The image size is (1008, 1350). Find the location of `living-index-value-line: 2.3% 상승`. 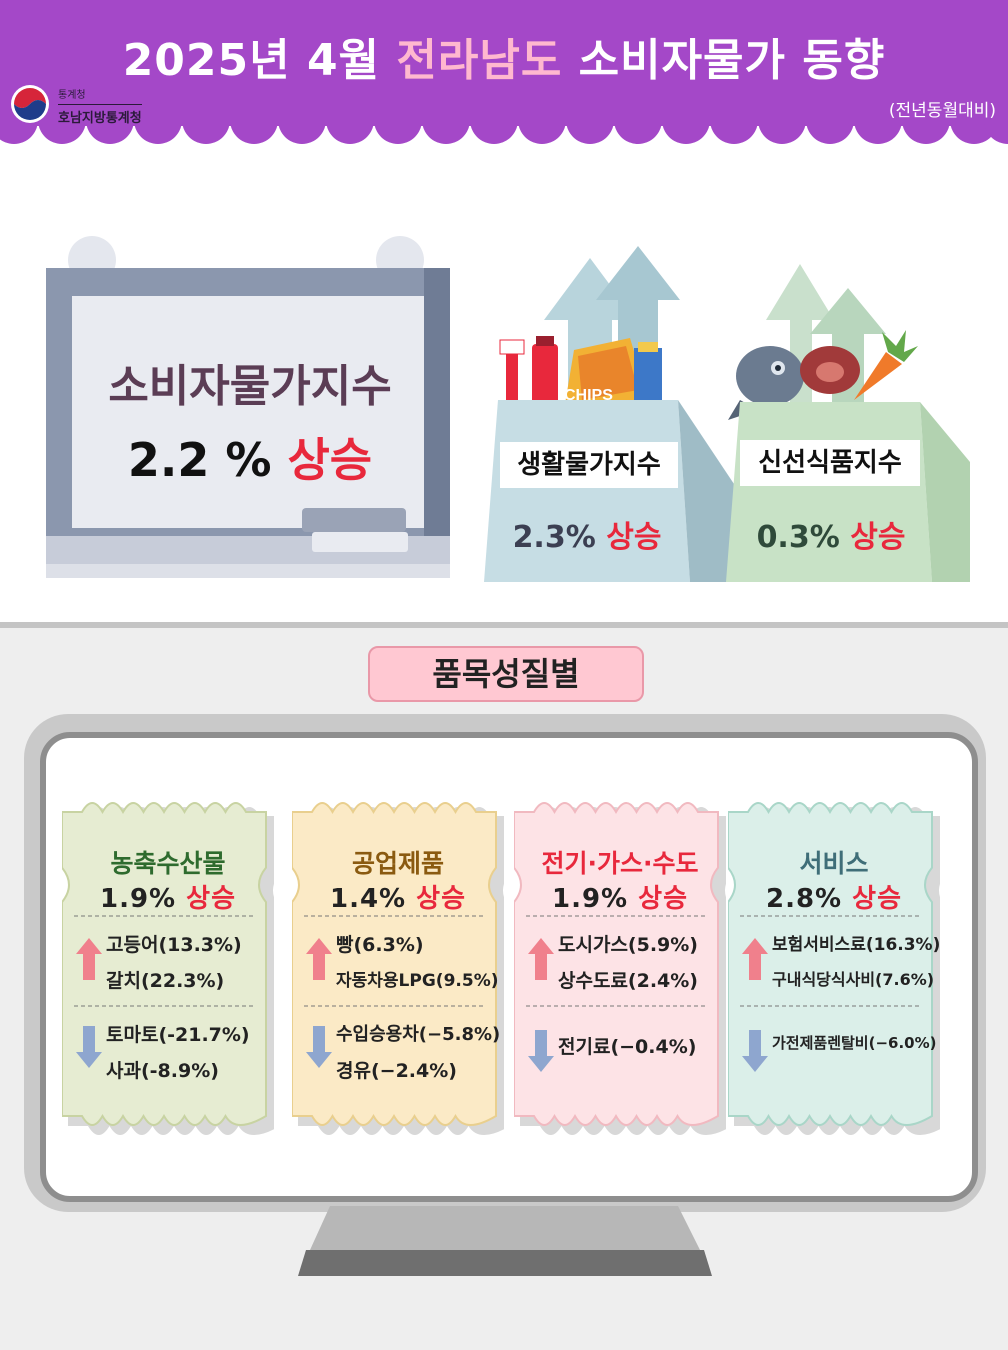

living-index-value-line: 2.3% 상승 is located at coordinates (587, 534).